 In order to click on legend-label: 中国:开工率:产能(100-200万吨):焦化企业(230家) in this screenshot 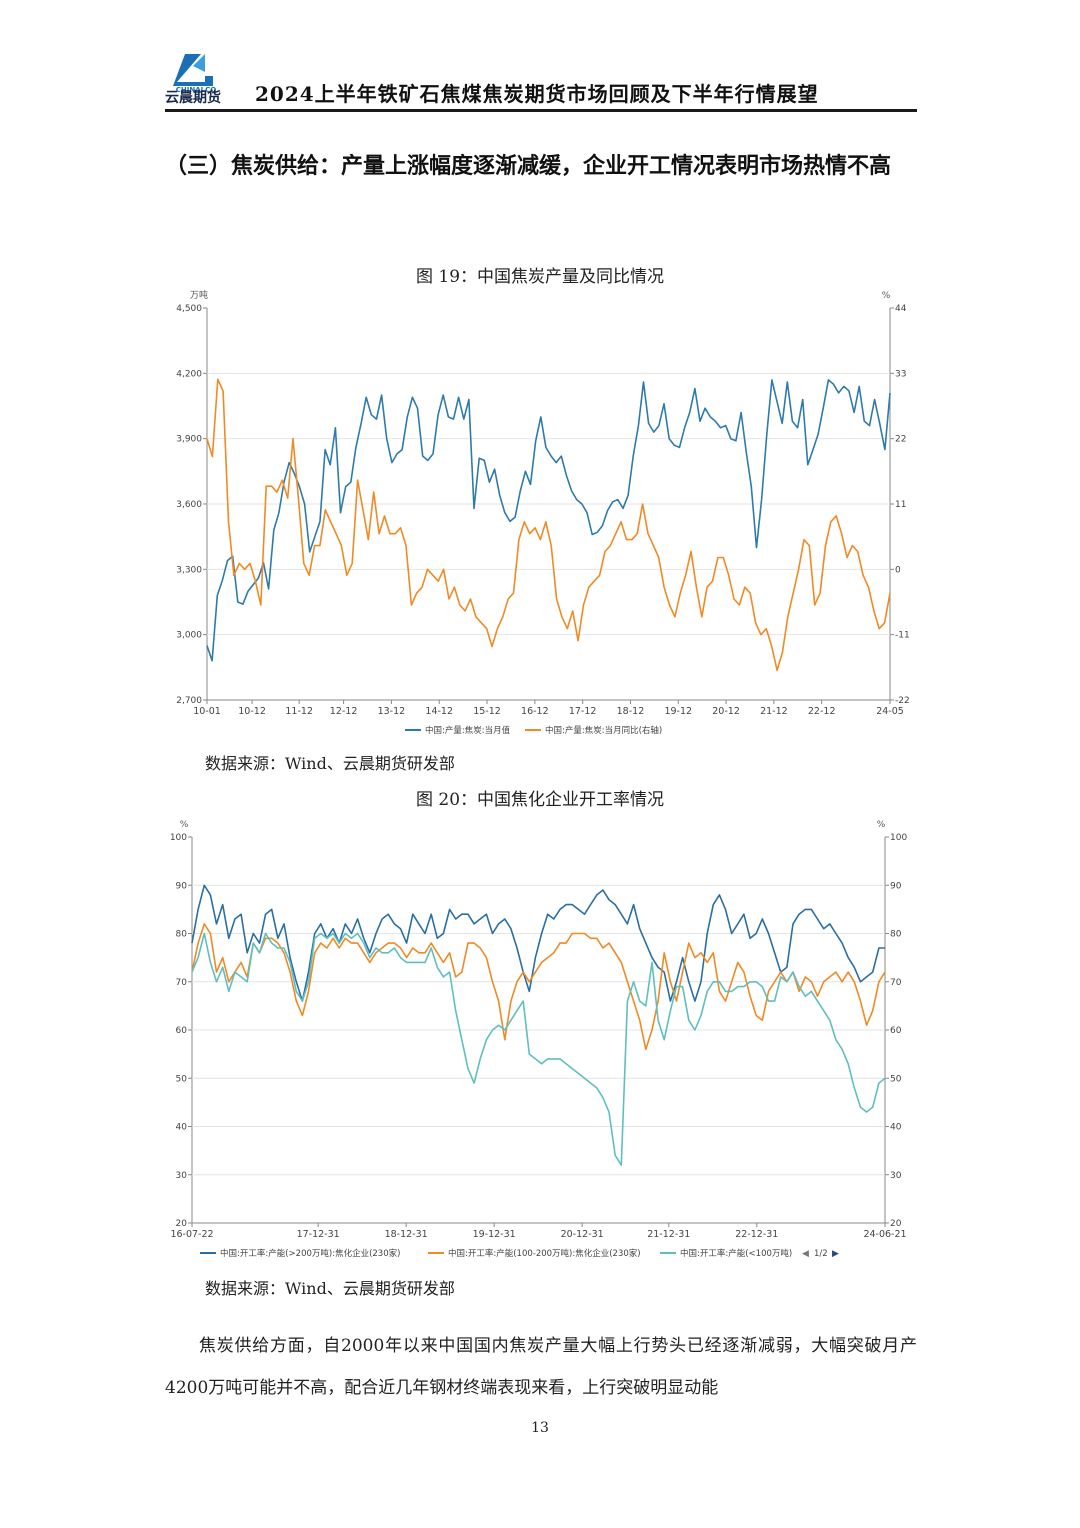, I will do `click(544, 1253)`.